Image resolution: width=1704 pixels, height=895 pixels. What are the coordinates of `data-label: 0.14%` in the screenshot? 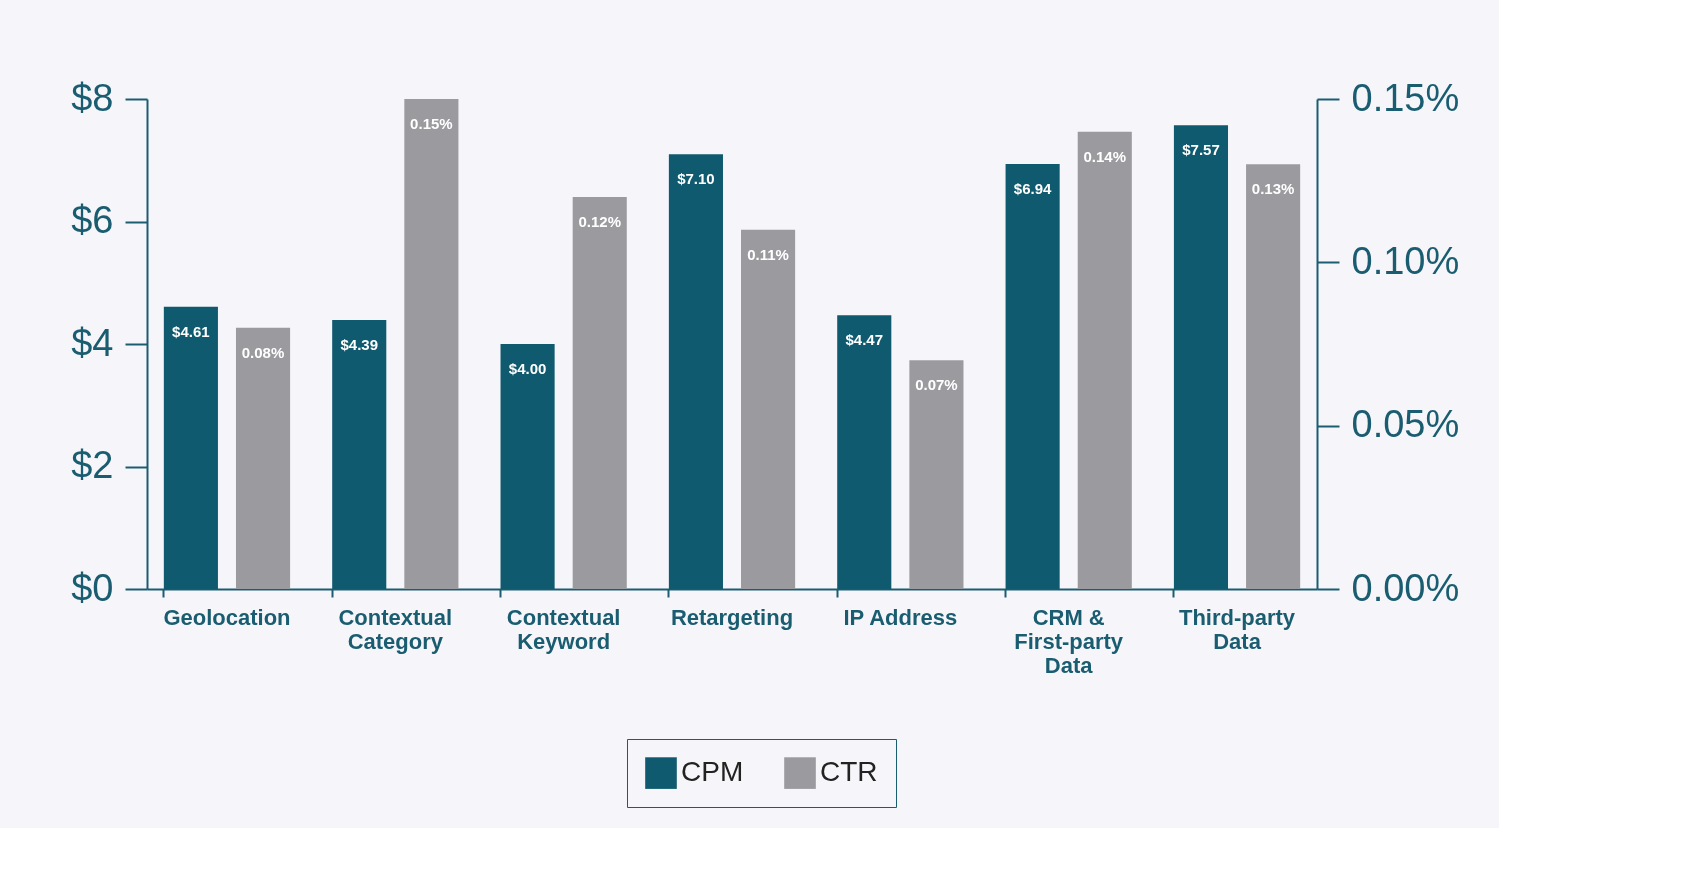 It's located at (1105, 156).